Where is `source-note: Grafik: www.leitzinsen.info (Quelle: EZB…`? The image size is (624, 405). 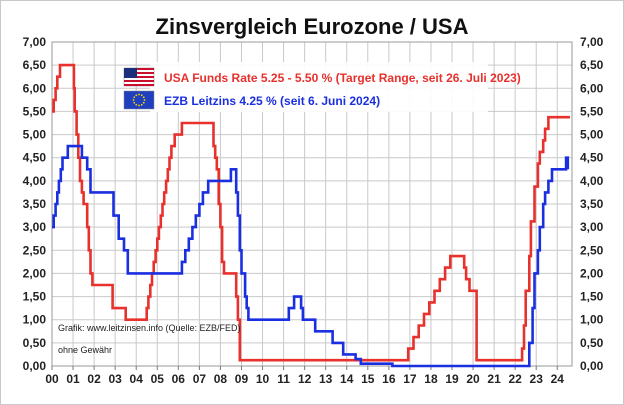 source-note: Grafik: www.leitzinsen.info (Quelle: EZB… is located at coordinates (149, 328).